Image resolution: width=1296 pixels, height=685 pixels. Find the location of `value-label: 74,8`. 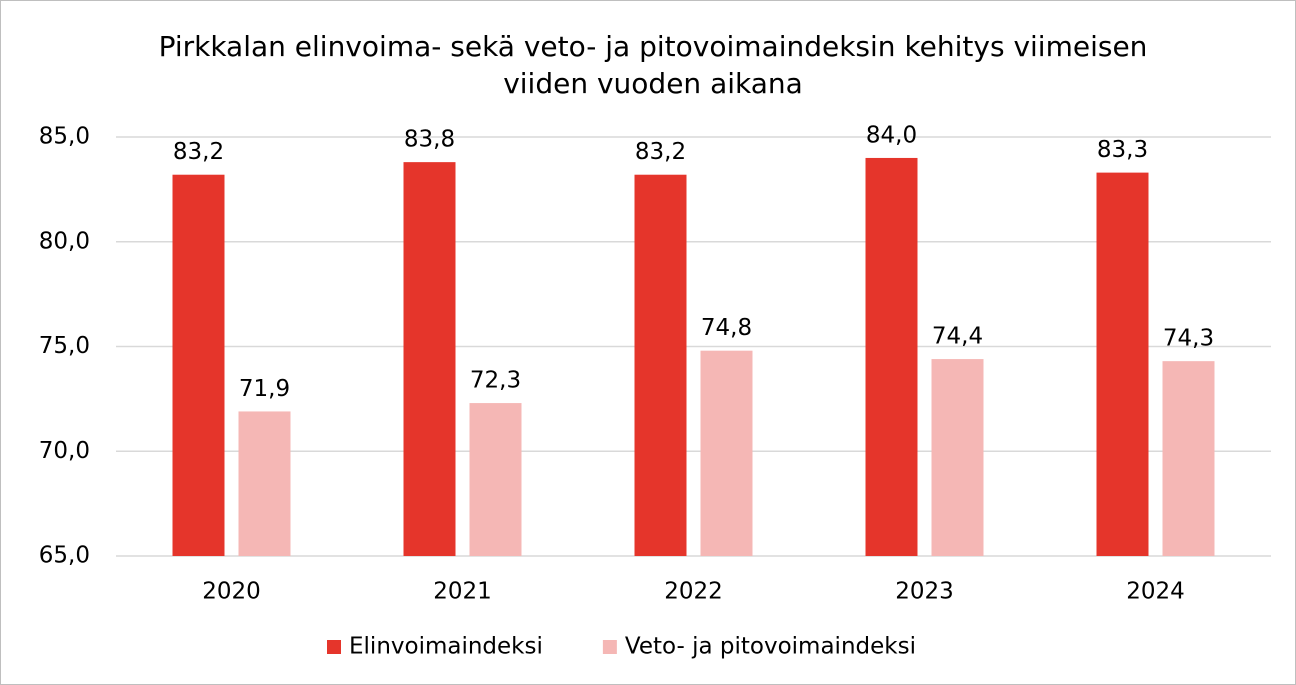

value-label: 74,8 is located at coordinates (726, 328).